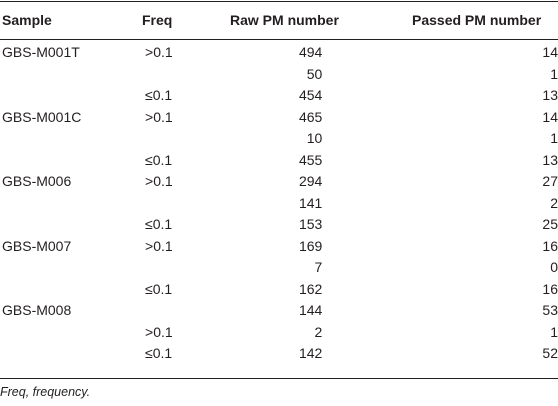 This screenshot has height=406, width=558. What do you see at coordinates (477, 20) in the screenshot?
I see `header-passed-pm-number: Passed PM number` at bounding box center [477, 20].